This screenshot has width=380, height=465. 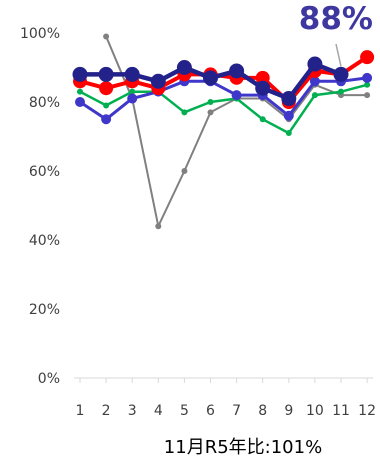 What do you see at coordinates (262, 411) in the screenshot?
I see `x-tick-label: 8` at bounding box center [262, 411].